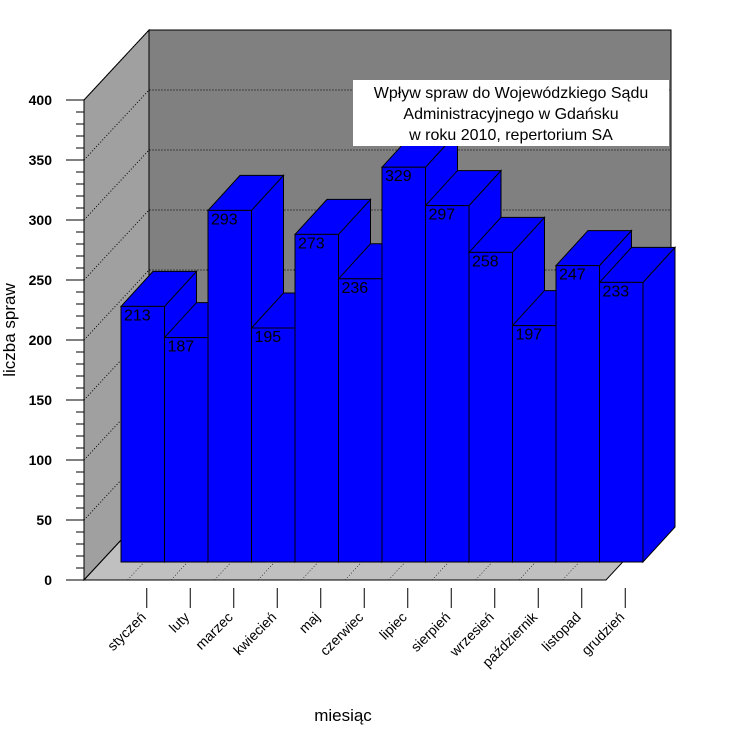  What do you see at coordinates (41, 400) in the screenshot?
I see `y-tick-label: 150` at bounding box center [41, 400].